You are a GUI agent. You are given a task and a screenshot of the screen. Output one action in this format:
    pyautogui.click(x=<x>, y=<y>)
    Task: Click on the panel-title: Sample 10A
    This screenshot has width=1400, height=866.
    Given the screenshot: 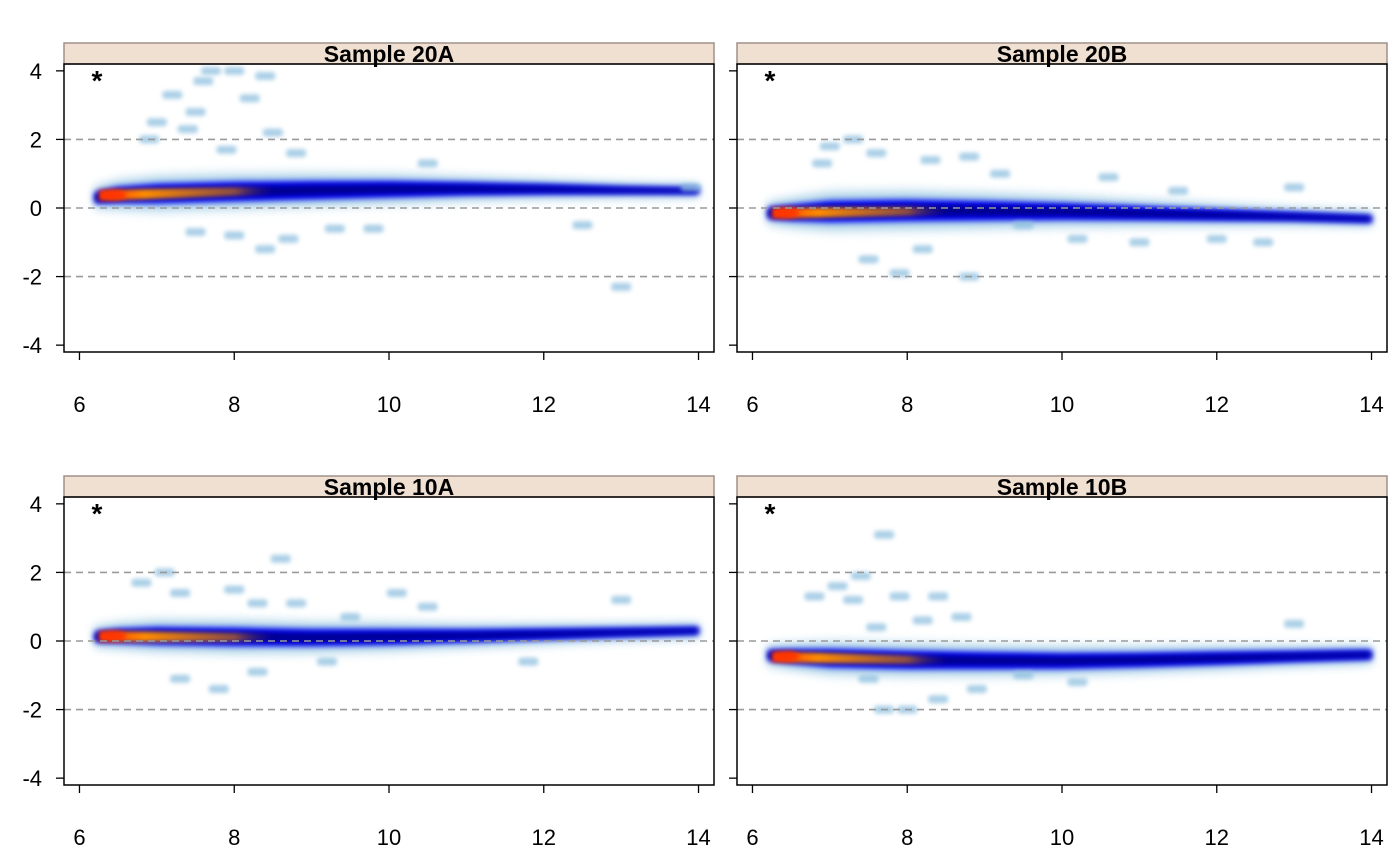 What is the action you would take?
    pyautogui.click(x=389, y=487)
    